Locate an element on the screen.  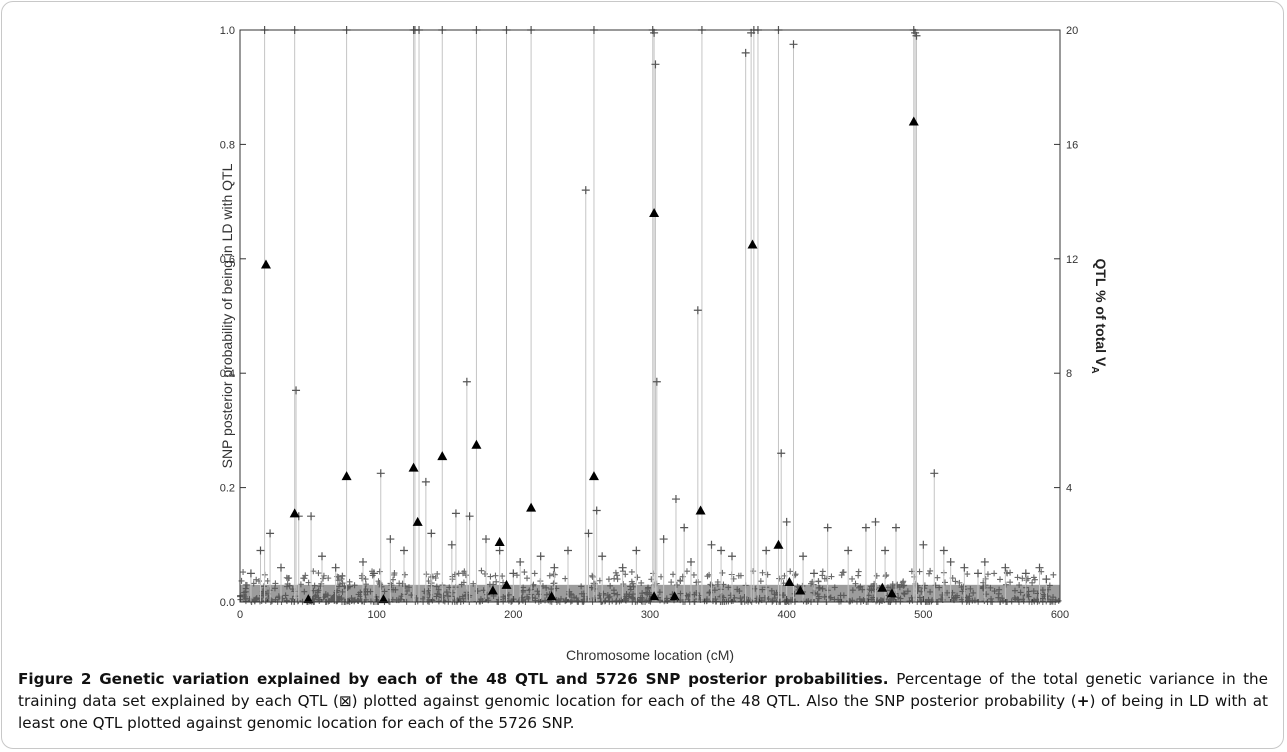
x-tick-label: 600 is located at coordinates (1060, 615).